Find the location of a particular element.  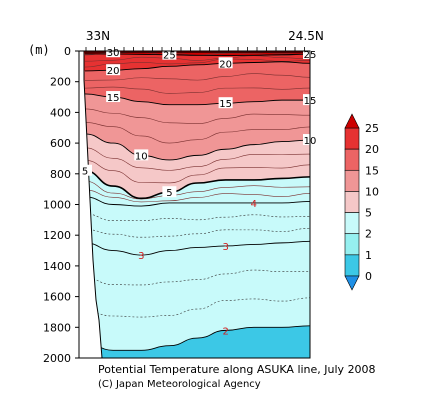

colorbar-bottom-arrow is located at coordinates (352, 283).